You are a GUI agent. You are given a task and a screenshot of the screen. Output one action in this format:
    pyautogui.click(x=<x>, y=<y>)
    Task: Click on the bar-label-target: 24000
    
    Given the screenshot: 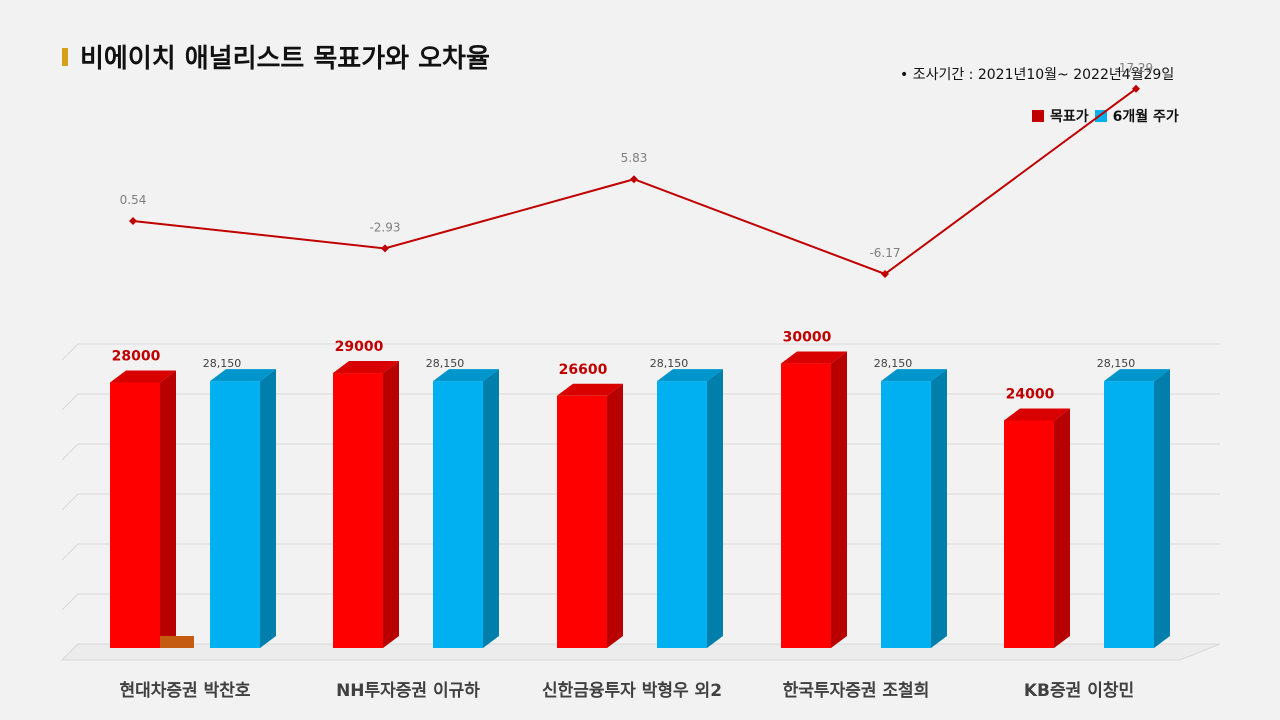 What is the action you would take?
    pyautogui.click(x=1030, y=394)
    